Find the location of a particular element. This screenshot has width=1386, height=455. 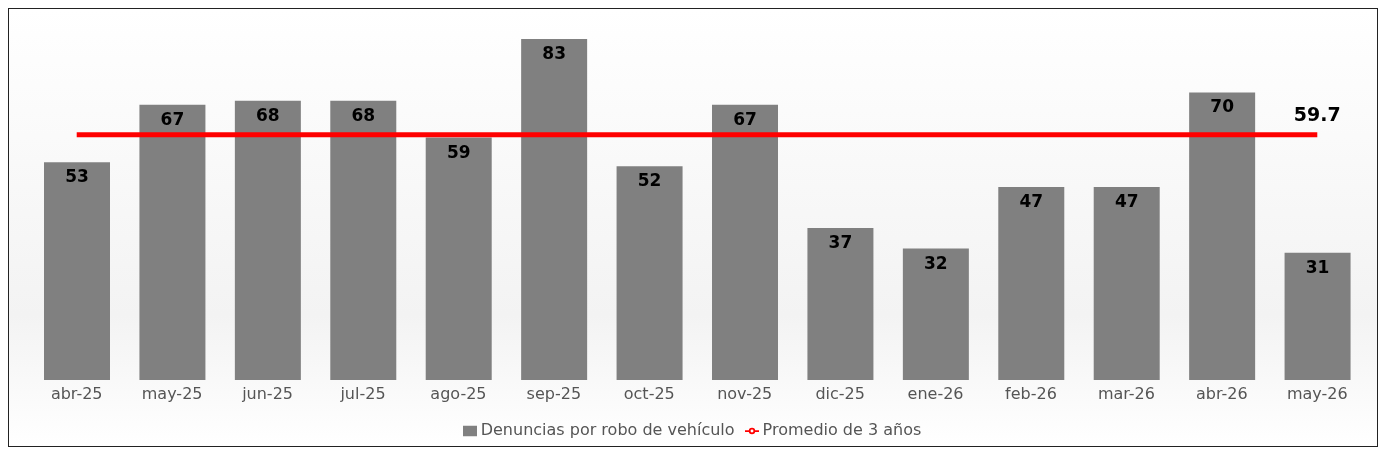

legend-label: Denuncias por robo de vehículo is located at coordinates (607, 429).